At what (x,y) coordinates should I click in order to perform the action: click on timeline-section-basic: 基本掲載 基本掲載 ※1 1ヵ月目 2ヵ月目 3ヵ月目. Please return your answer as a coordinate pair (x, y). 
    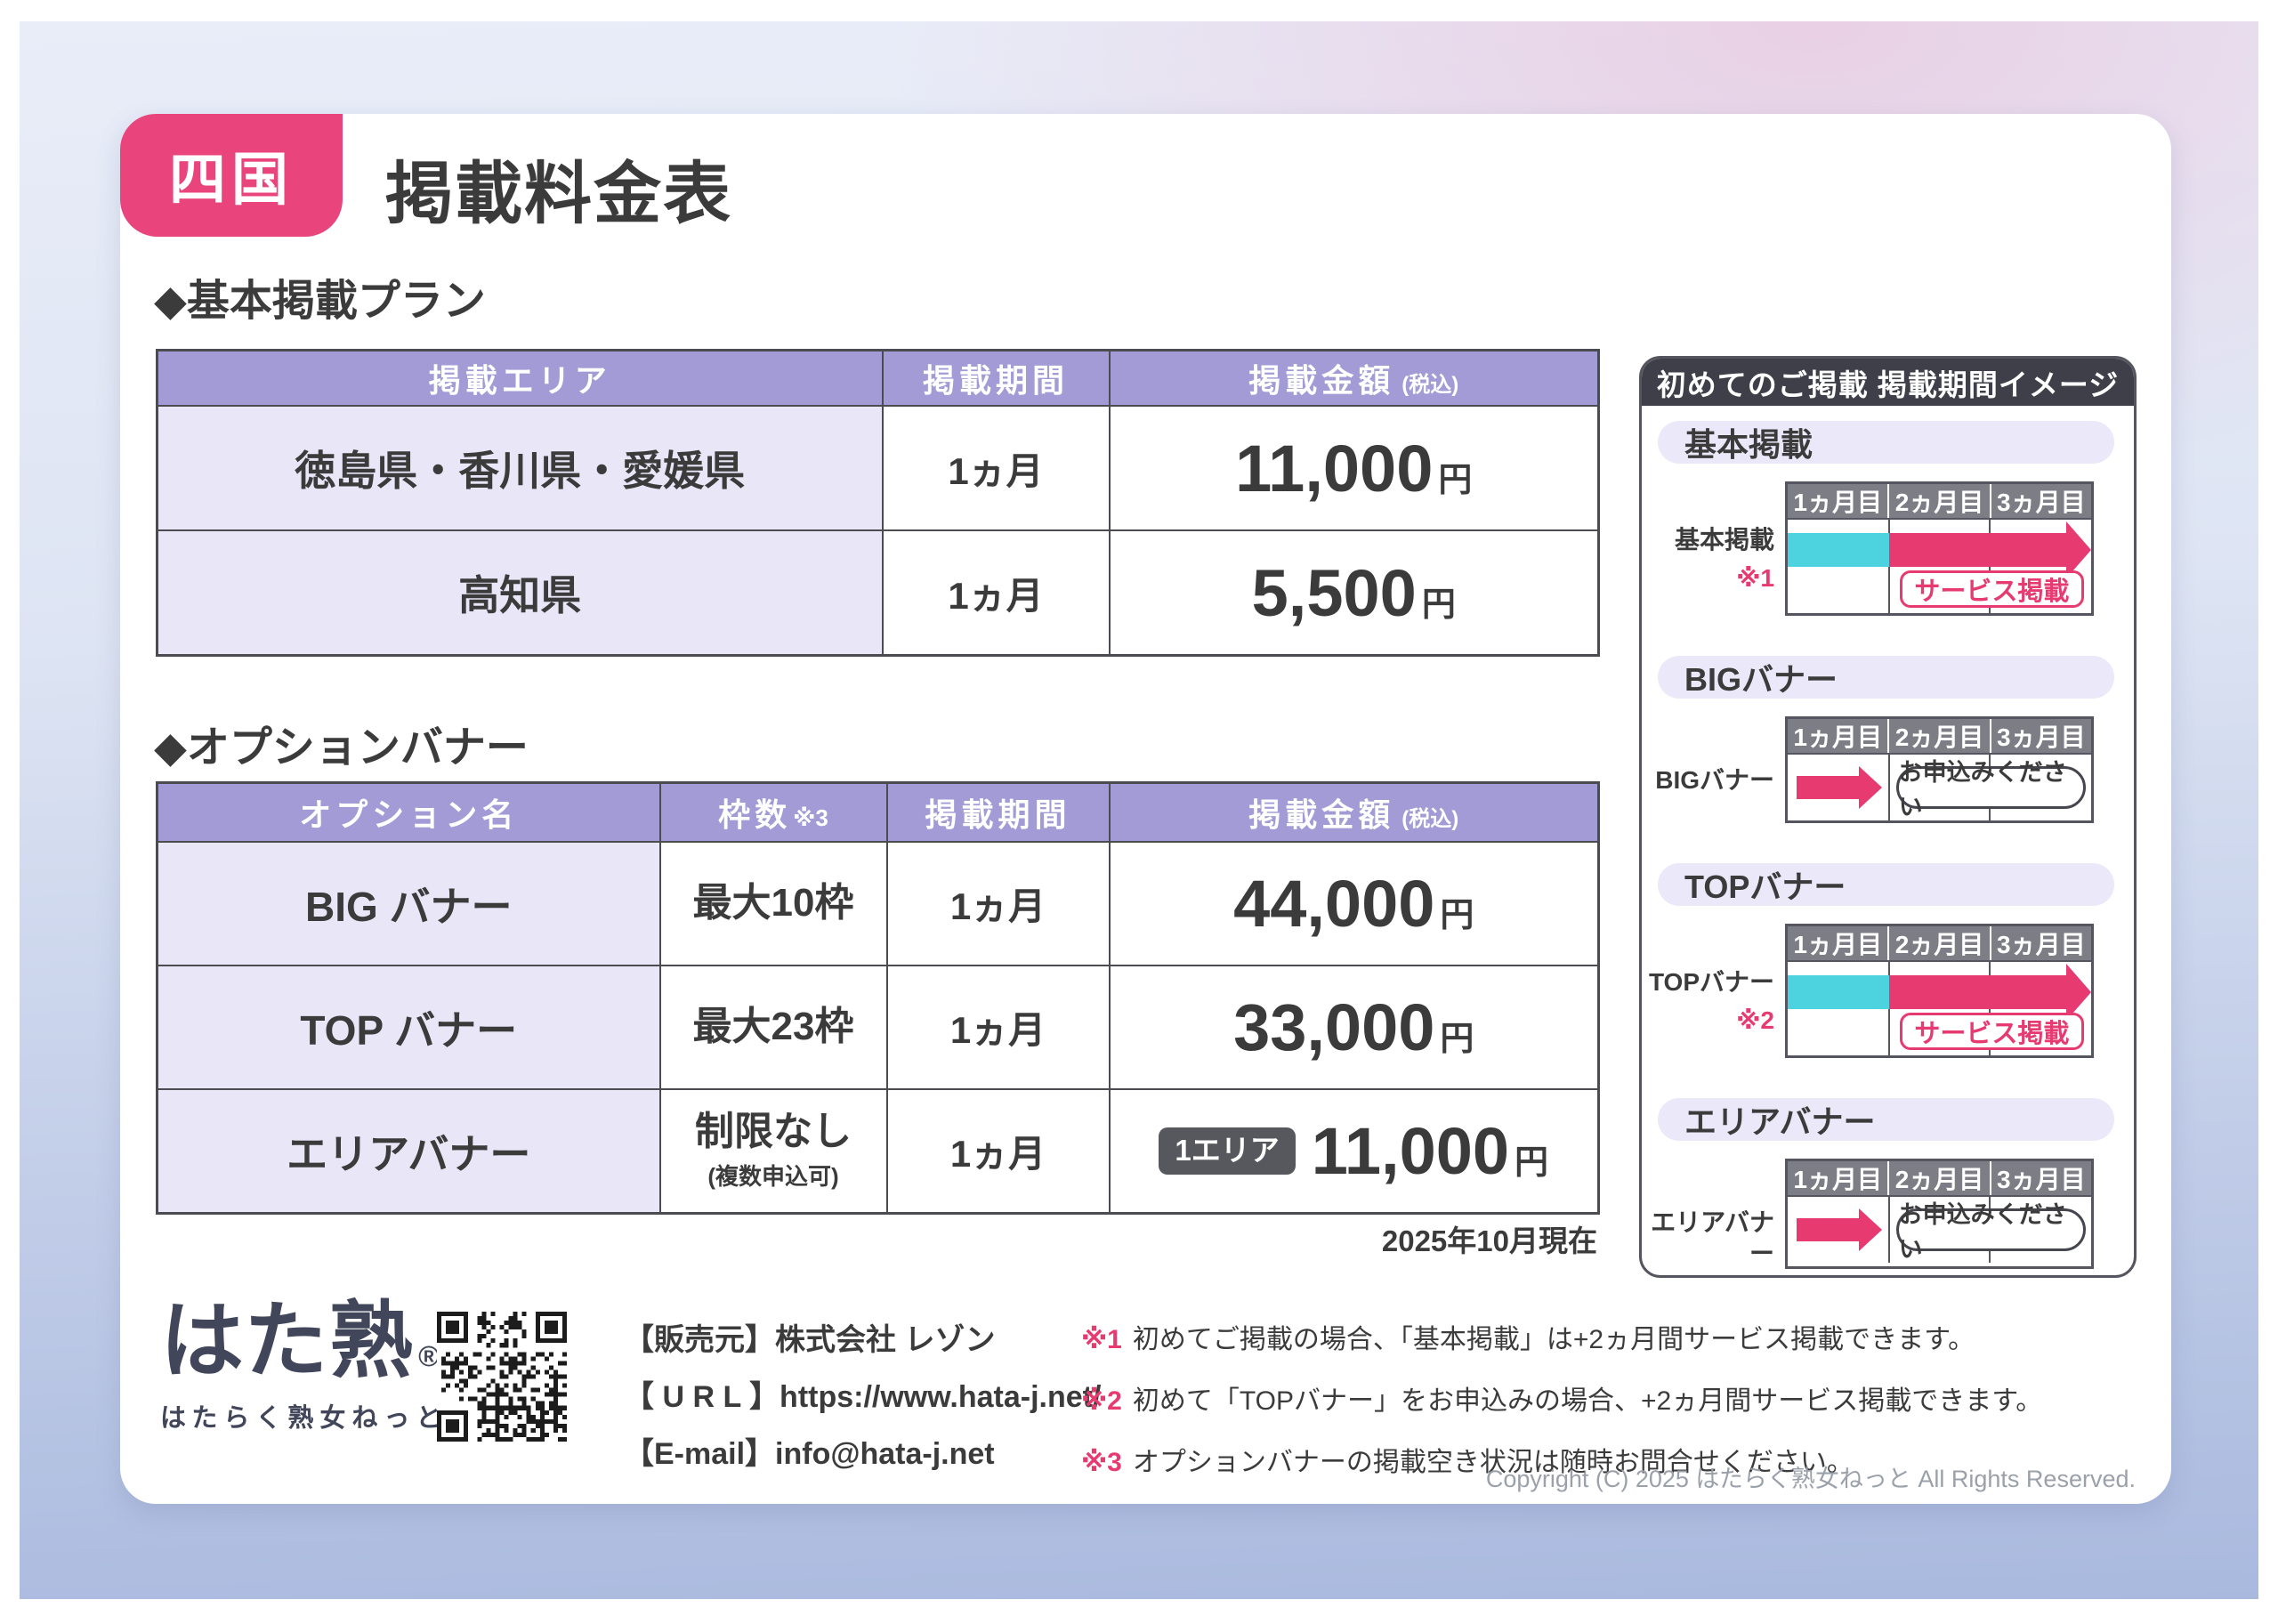
    Looking at the image, I should click on (1888, 518).